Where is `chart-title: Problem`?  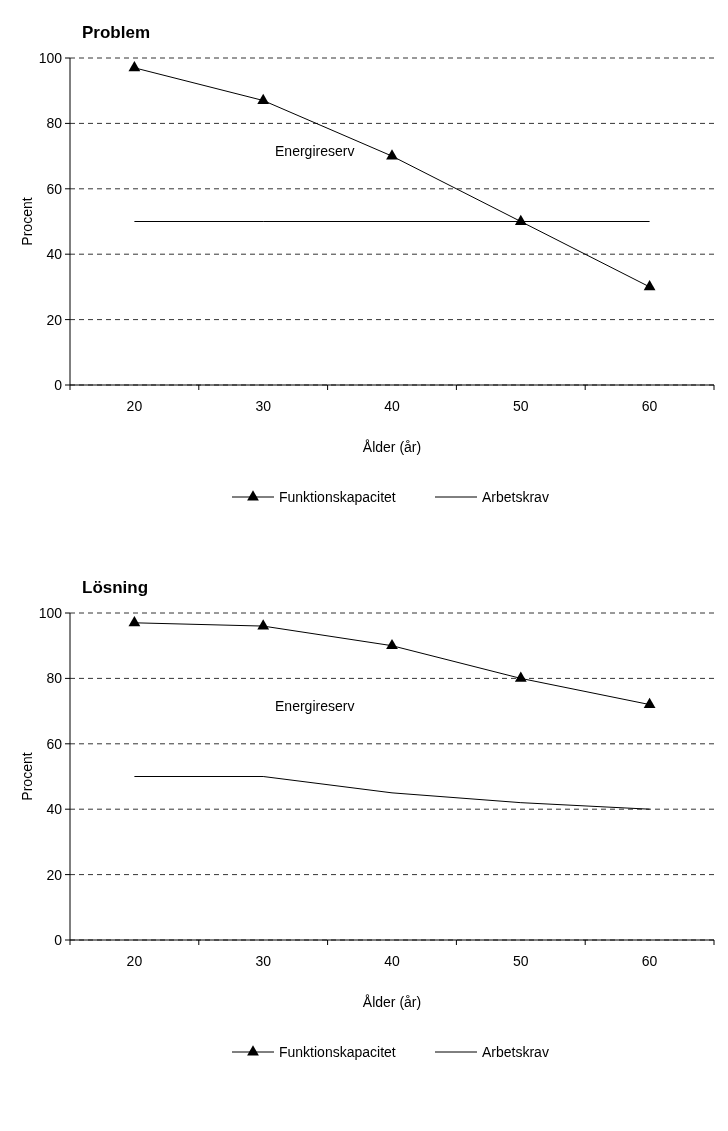 chart-title: Problem is located at coordinates (116, 32).